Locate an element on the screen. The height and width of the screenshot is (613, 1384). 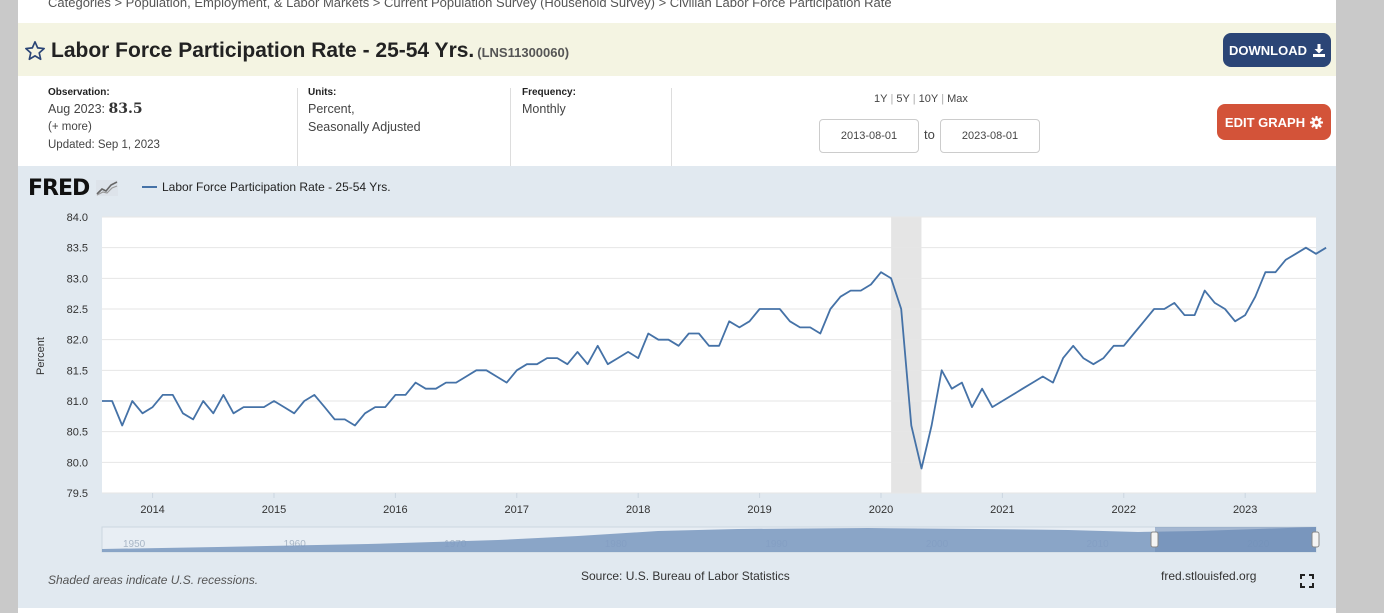
frequency-block: Frequency: Monthly is located at coordinates (549, 102).